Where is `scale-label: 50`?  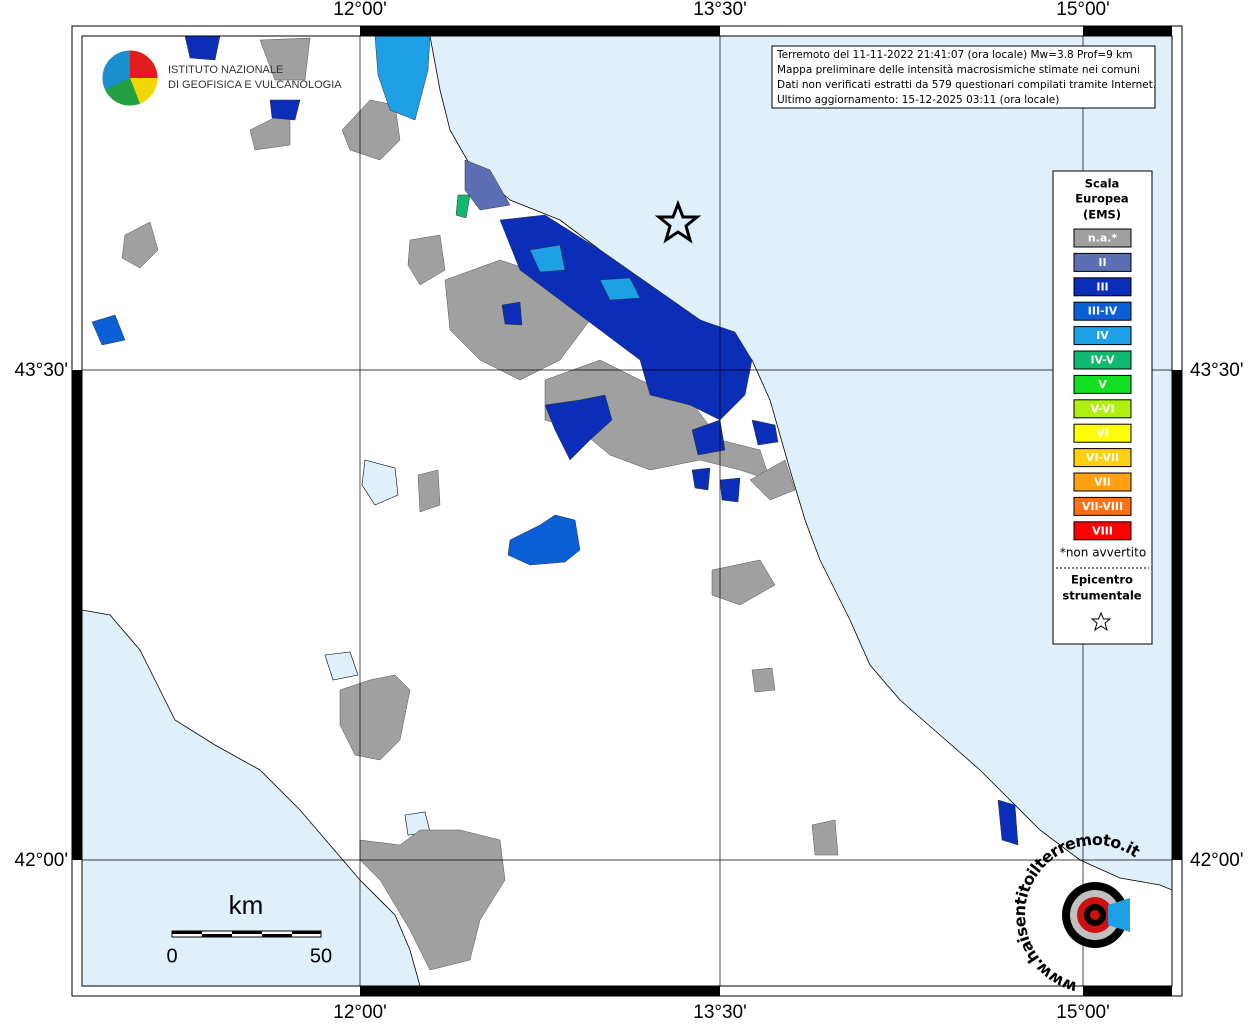
scale-label: 50 is located at coordinates (321, 956).